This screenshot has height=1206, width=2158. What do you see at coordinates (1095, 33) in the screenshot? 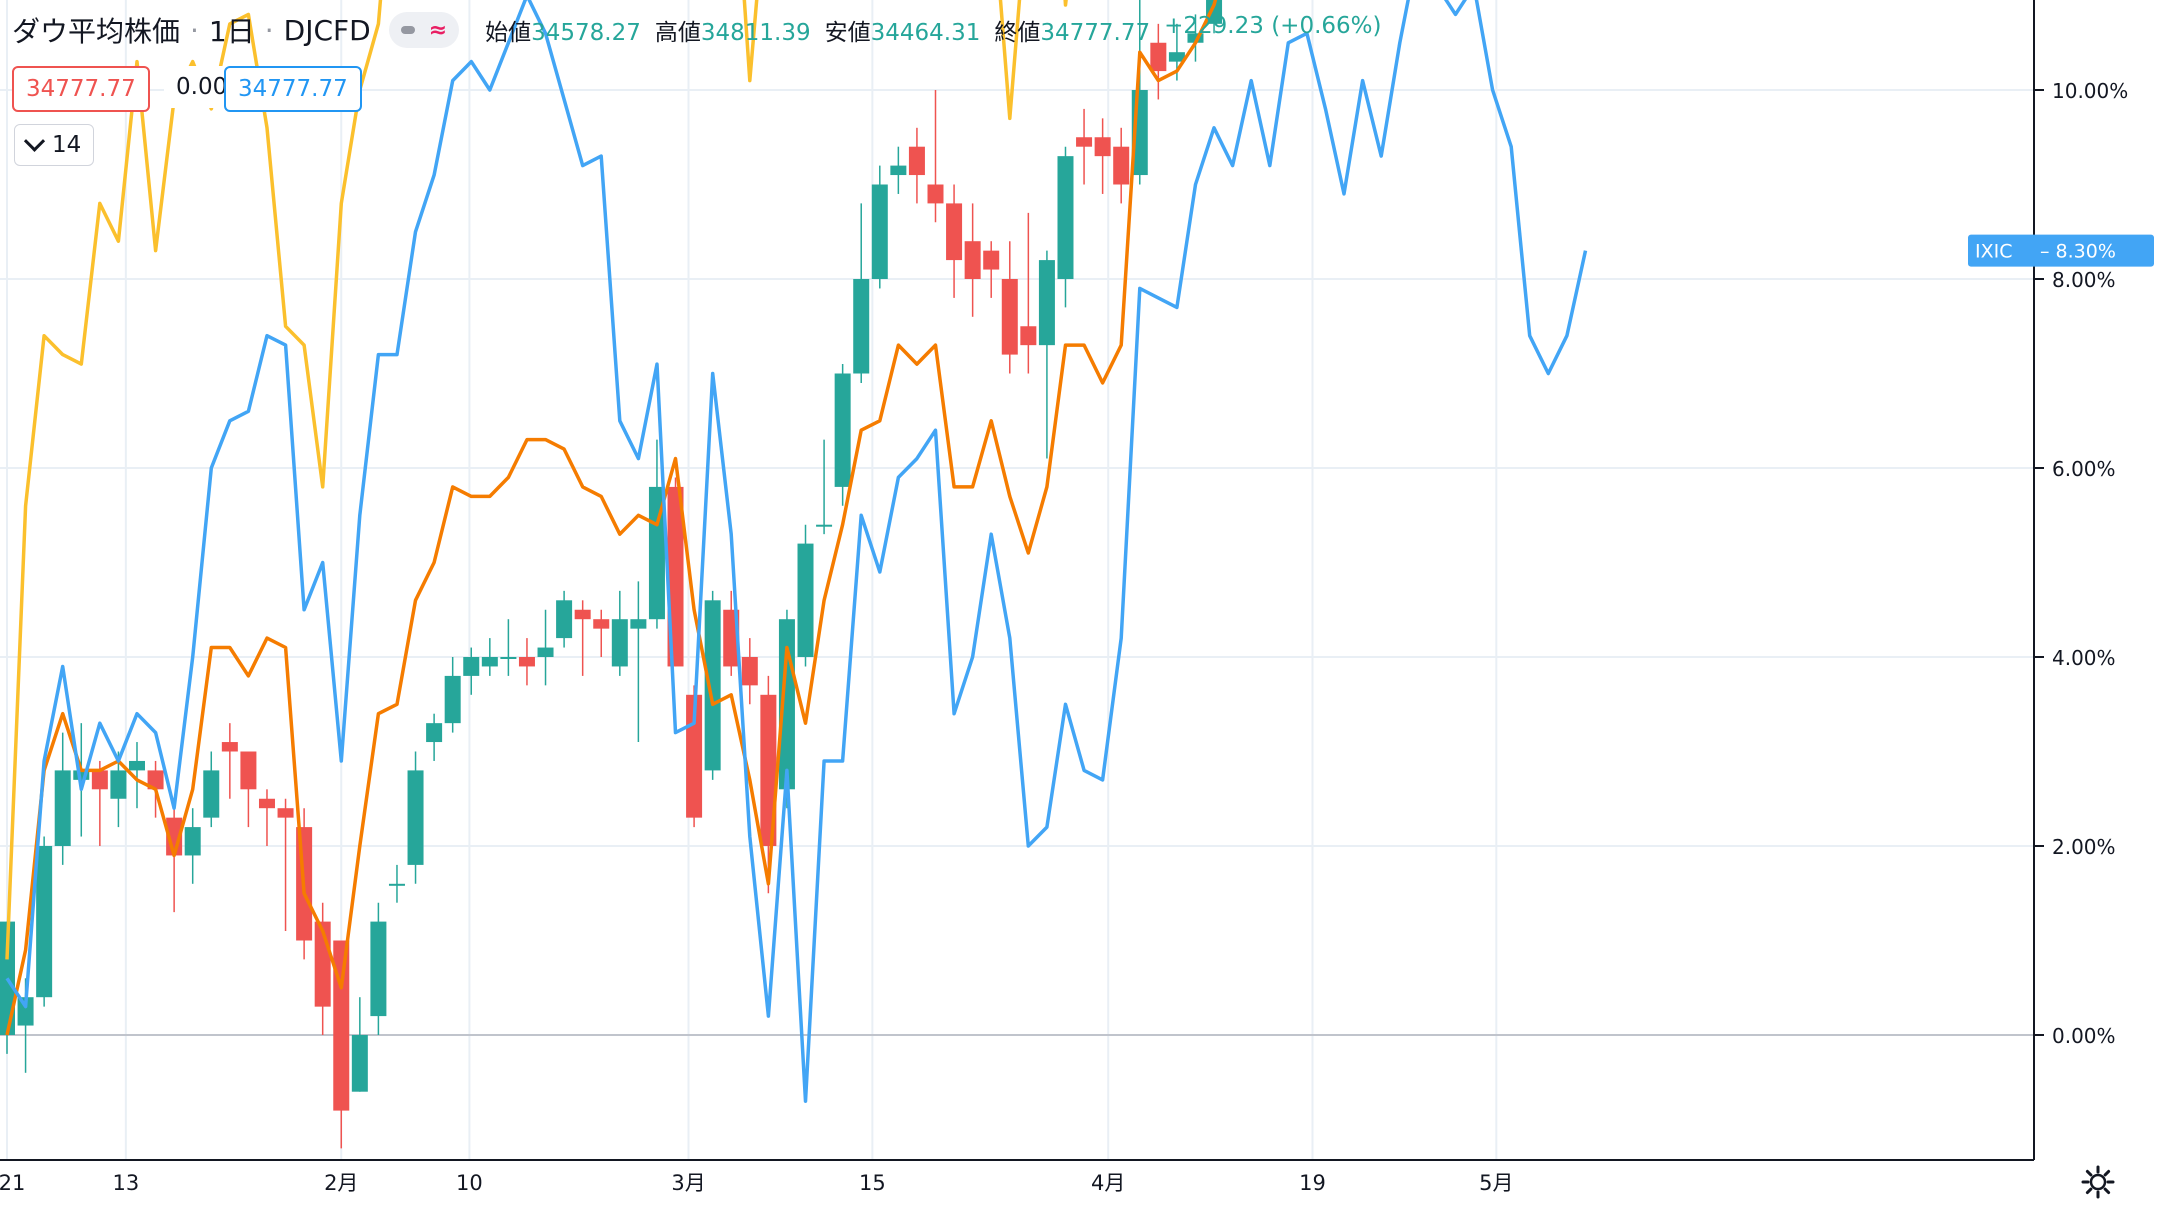
I see `close-value: 34777.77` at bounding box center [1095, 33].